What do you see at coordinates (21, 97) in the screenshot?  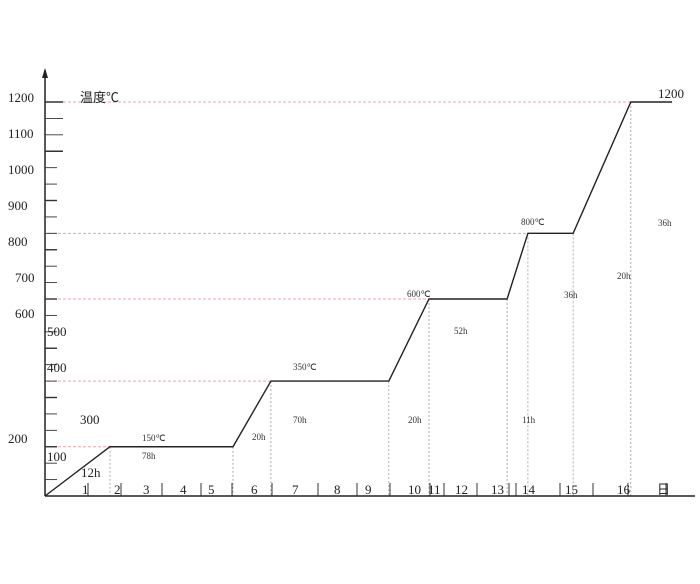 I see `y-tick-label: 1200` at bounding box center [21, 97].